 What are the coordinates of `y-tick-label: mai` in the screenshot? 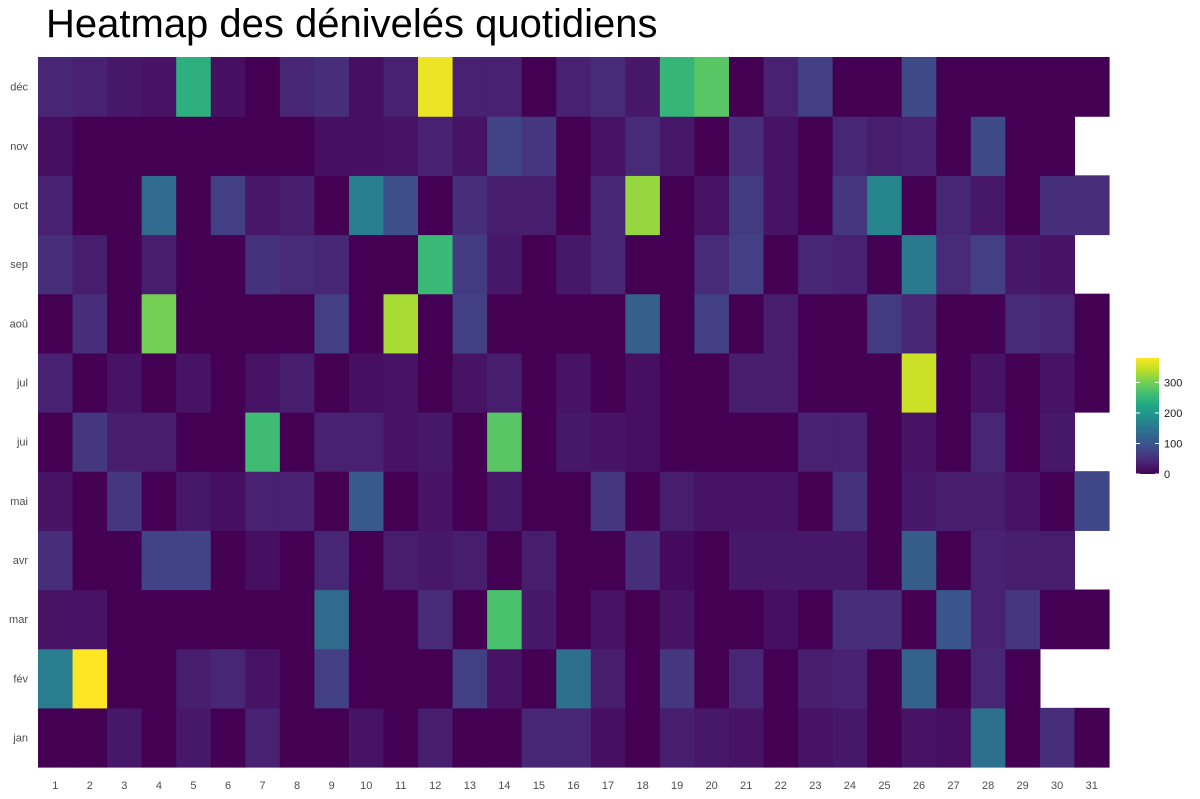 It's located at (19, 502).